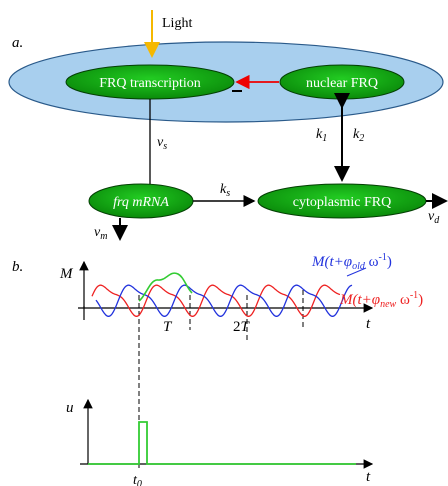 The width and height of the screenshot is (448, 486). I want to click on light-label: Light, so click(177, 23).